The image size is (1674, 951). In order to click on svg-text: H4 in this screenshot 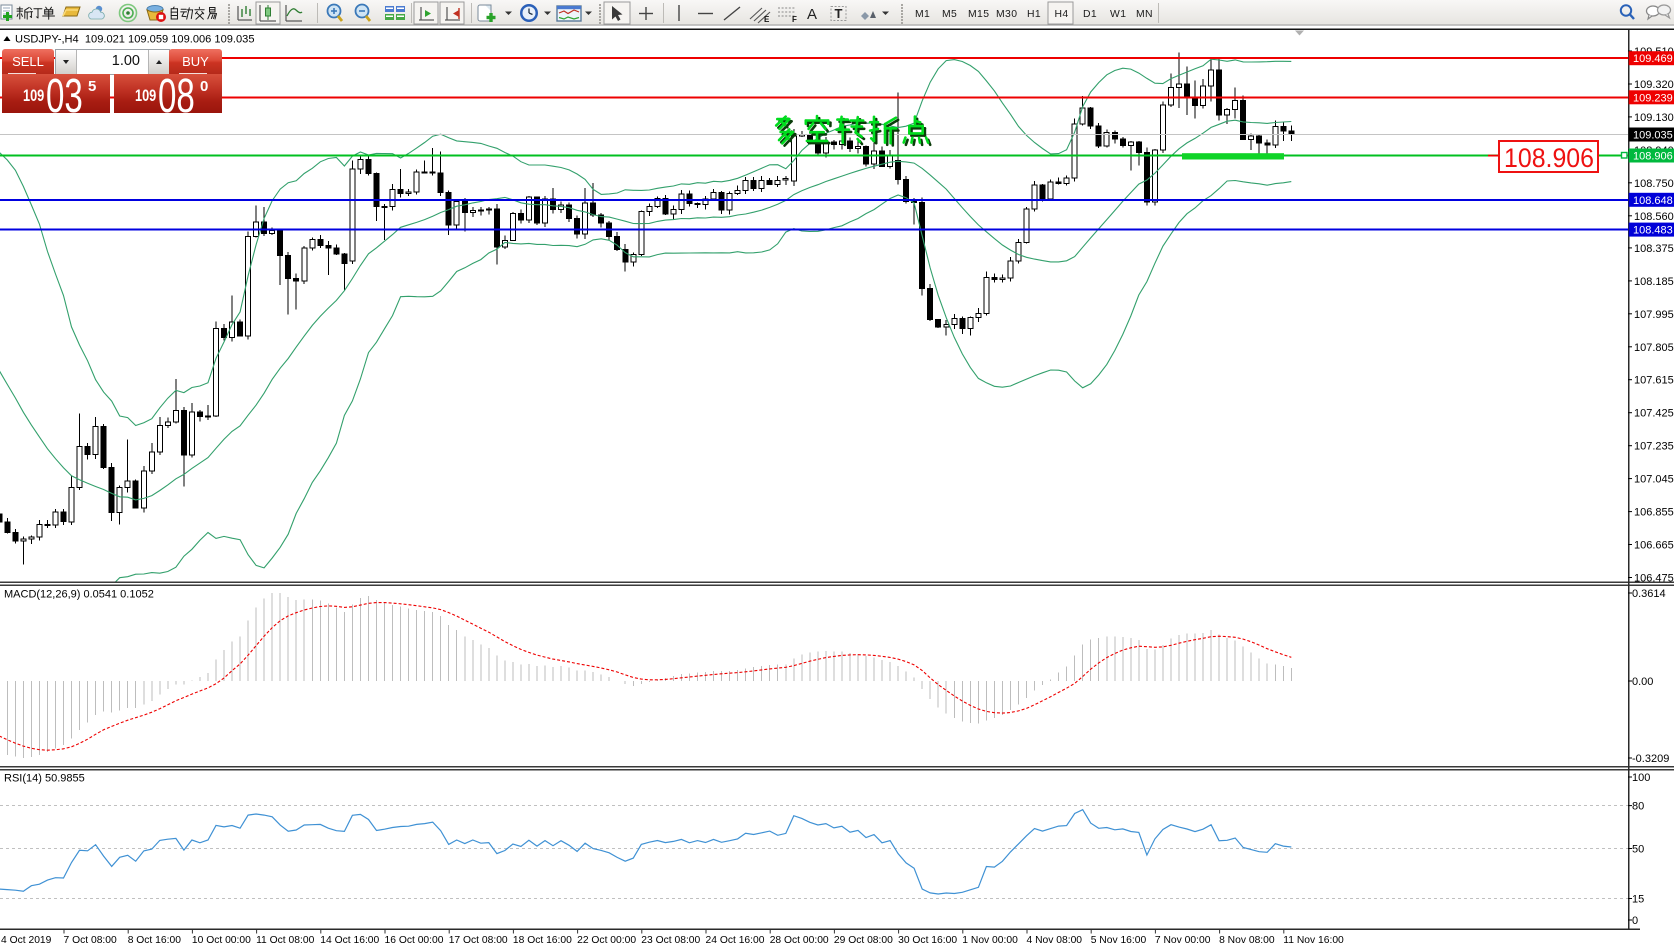, I will do `click(1062, 14)`.